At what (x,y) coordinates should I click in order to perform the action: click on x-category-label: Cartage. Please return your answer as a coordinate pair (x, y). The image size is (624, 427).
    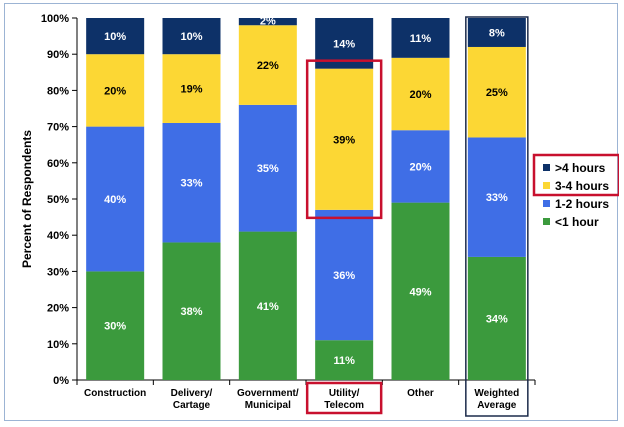
    Looking at the image, I should click on (192, 405).